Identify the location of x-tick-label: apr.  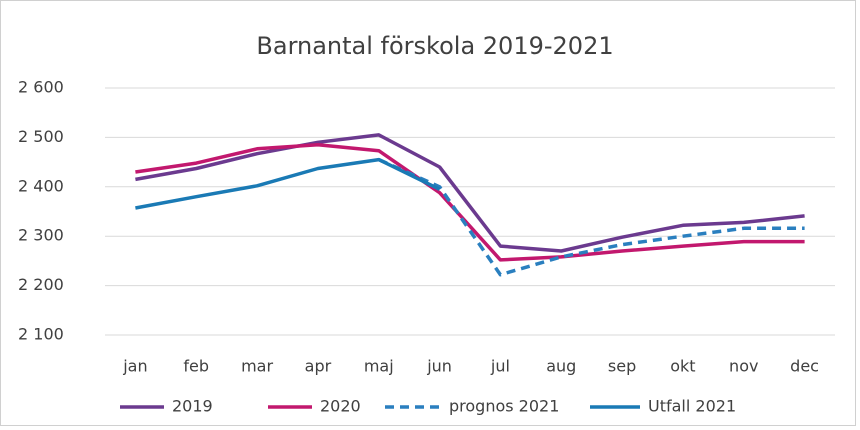
(318, 366).